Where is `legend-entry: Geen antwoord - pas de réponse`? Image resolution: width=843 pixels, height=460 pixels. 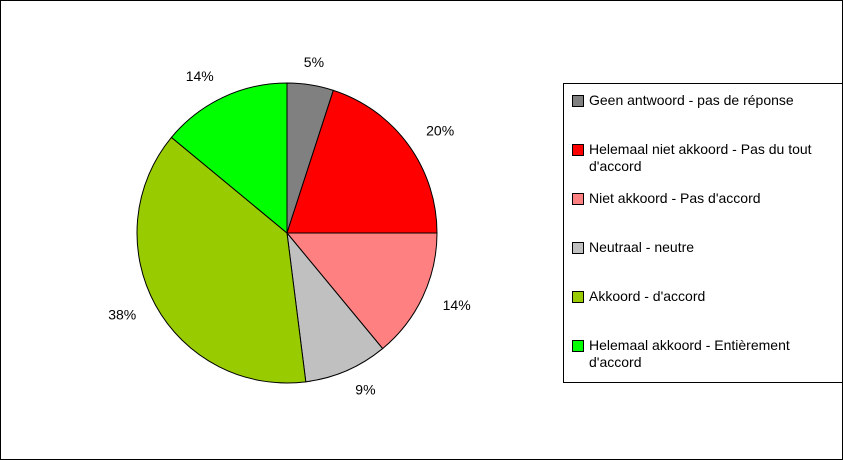
legend-entry: Geen antwoord - pas de réponse is located at coordinates (707, 100).